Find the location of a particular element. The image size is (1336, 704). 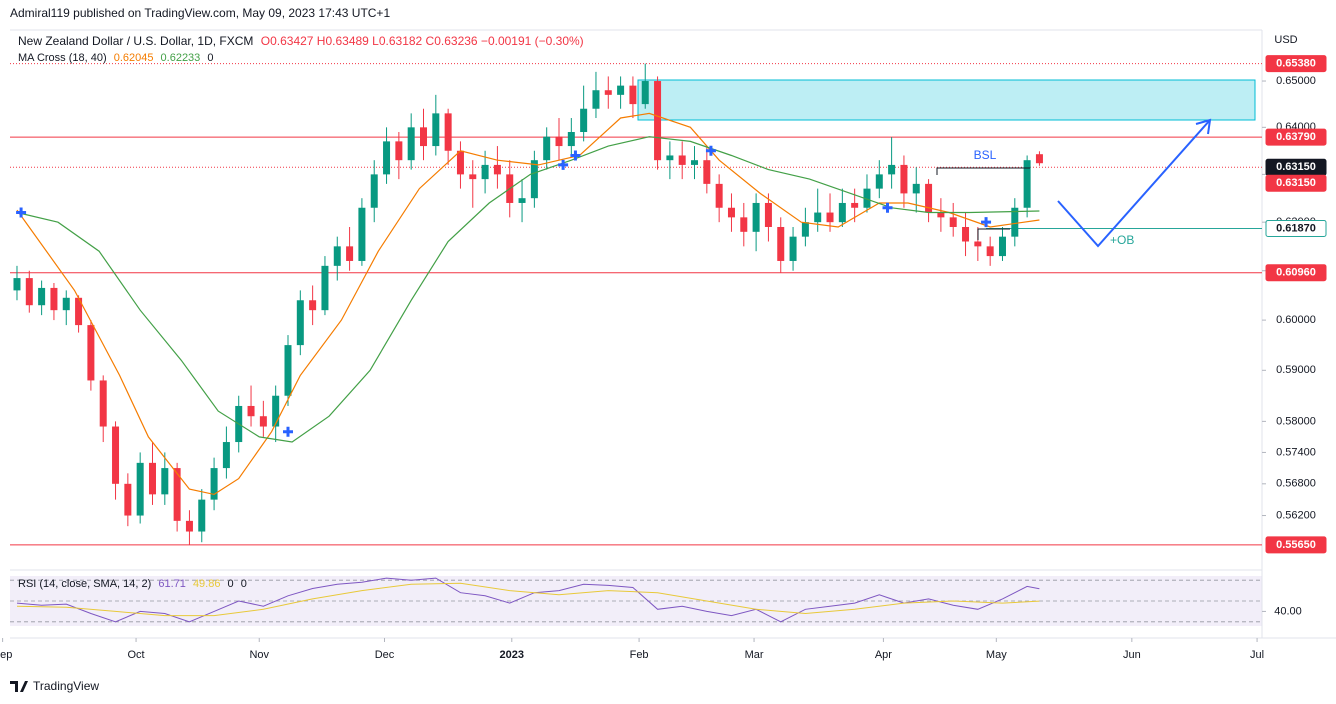

price-label: 0.63790 is located at coordinates (1296, 137).